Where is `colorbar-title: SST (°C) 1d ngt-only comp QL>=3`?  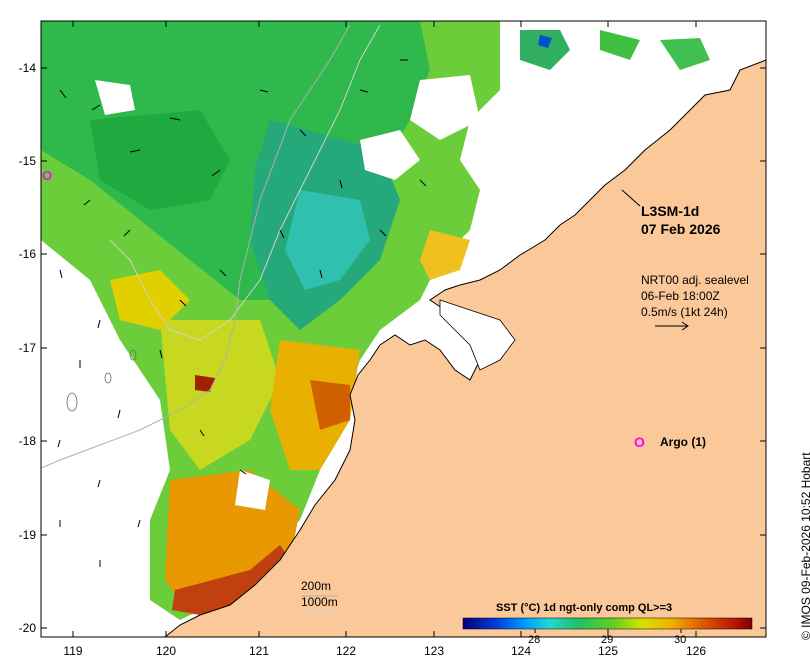
colorbar-title: SST (°C) 1d ngt-only comp QL>=3 is located at coordinates (584, 608).